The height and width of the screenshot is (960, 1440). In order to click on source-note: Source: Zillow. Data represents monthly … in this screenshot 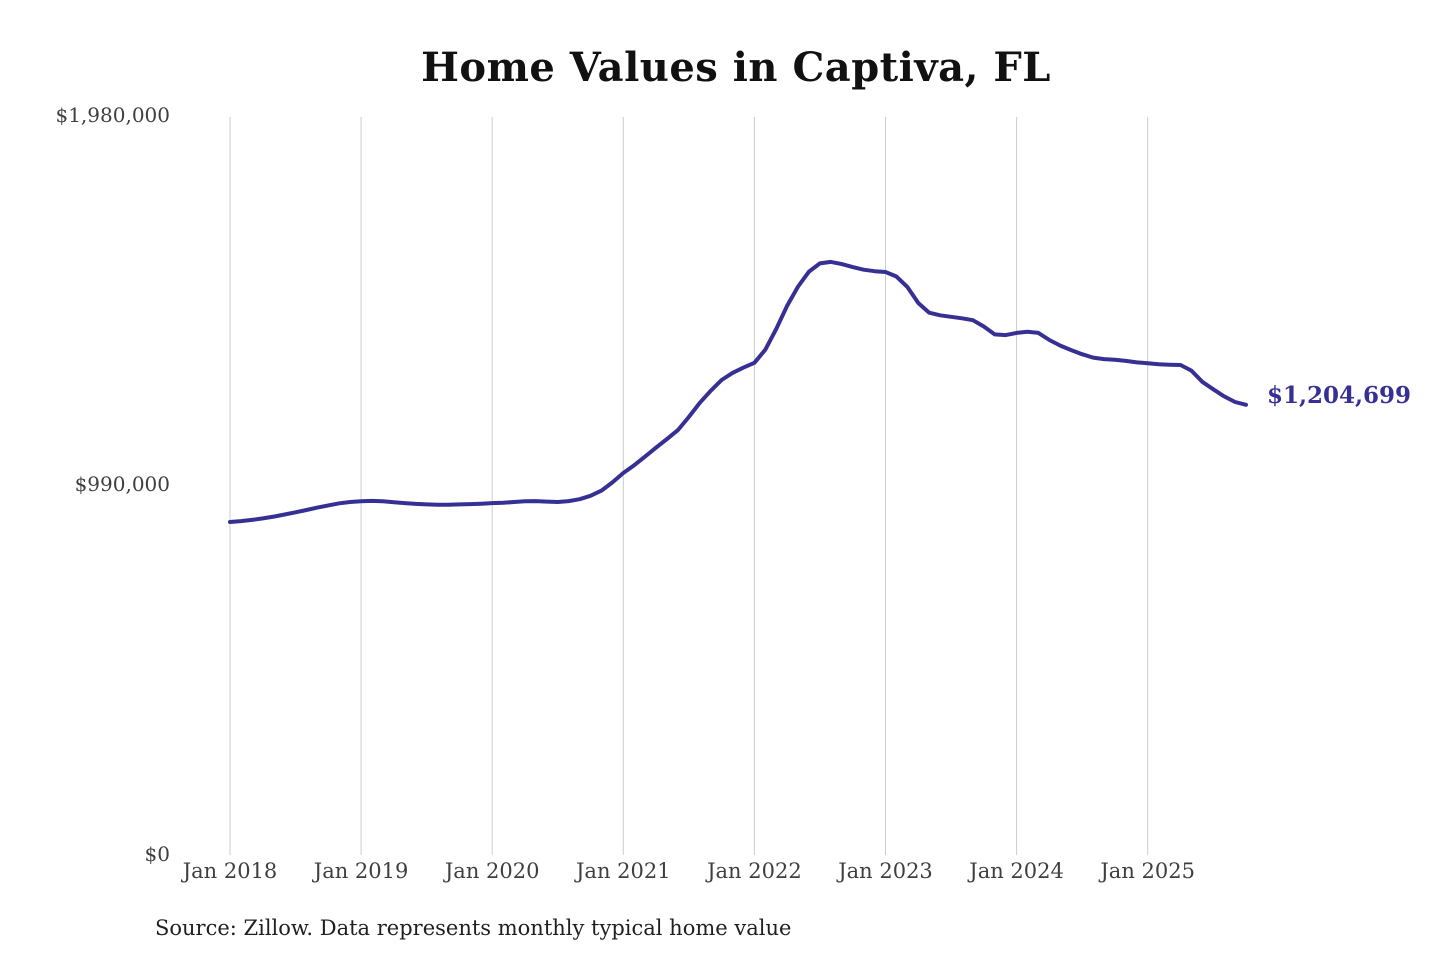, I will do `click(473, 928)`.